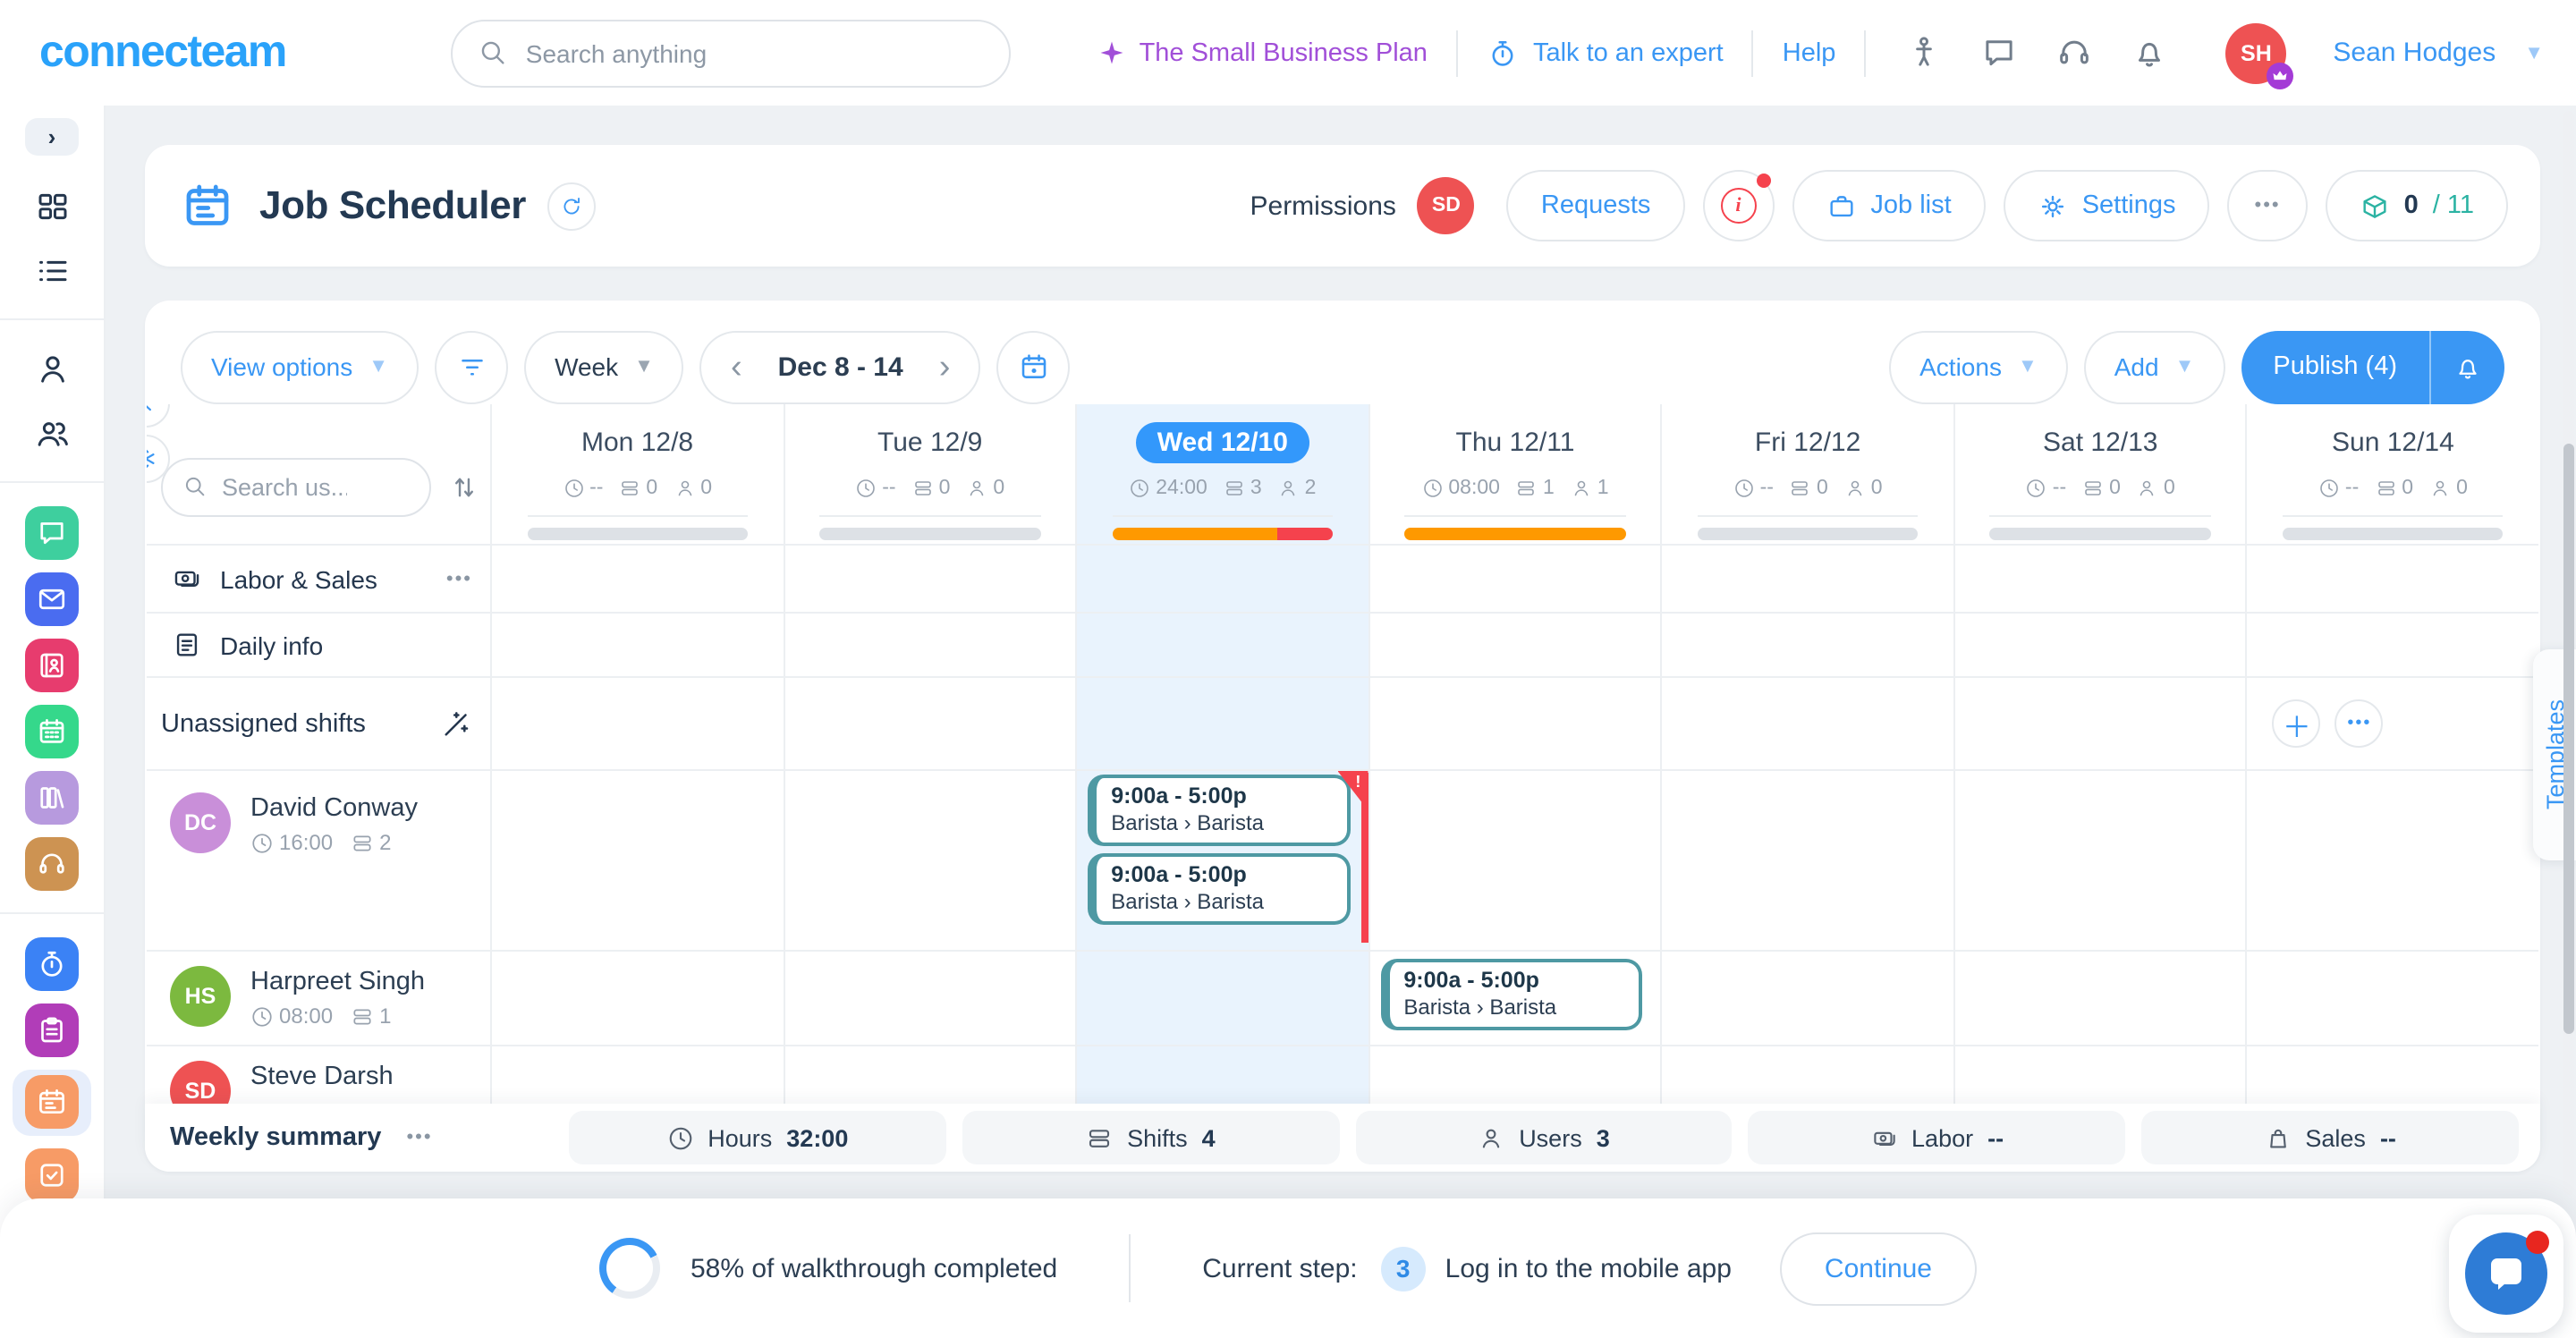  Describe the element at coordinates (200, 996) in the screenshot. I see `avatar: HS` at that location.